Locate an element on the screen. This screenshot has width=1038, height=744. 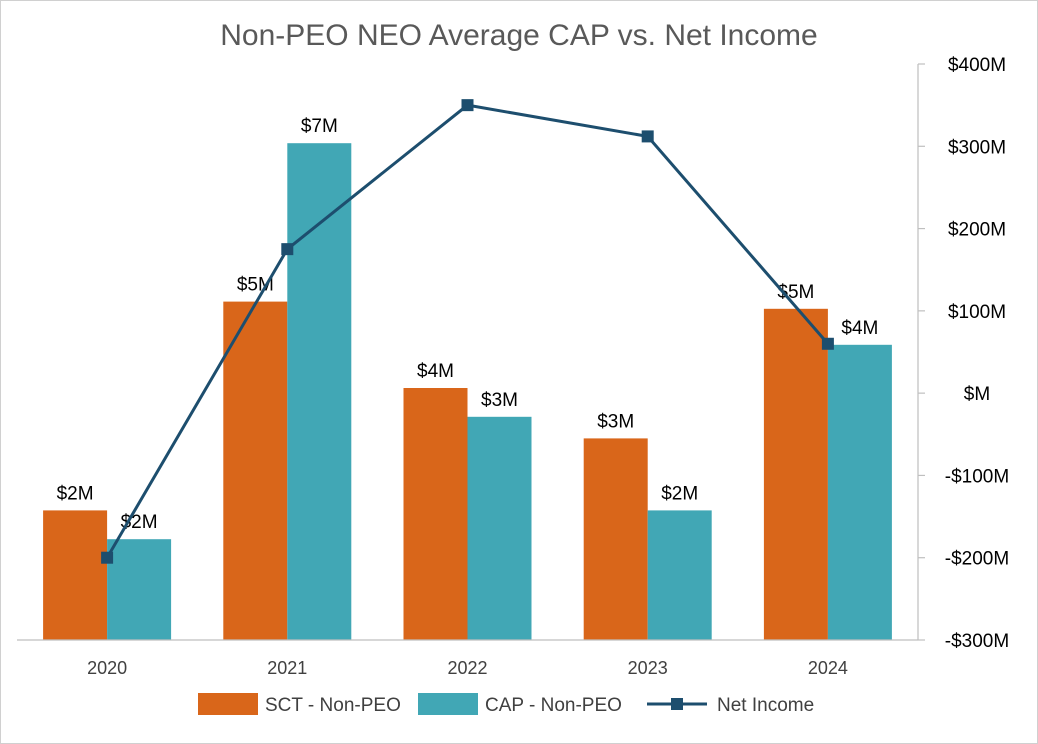
y2-tick-label: $400M is located at coordinates (977, 65).